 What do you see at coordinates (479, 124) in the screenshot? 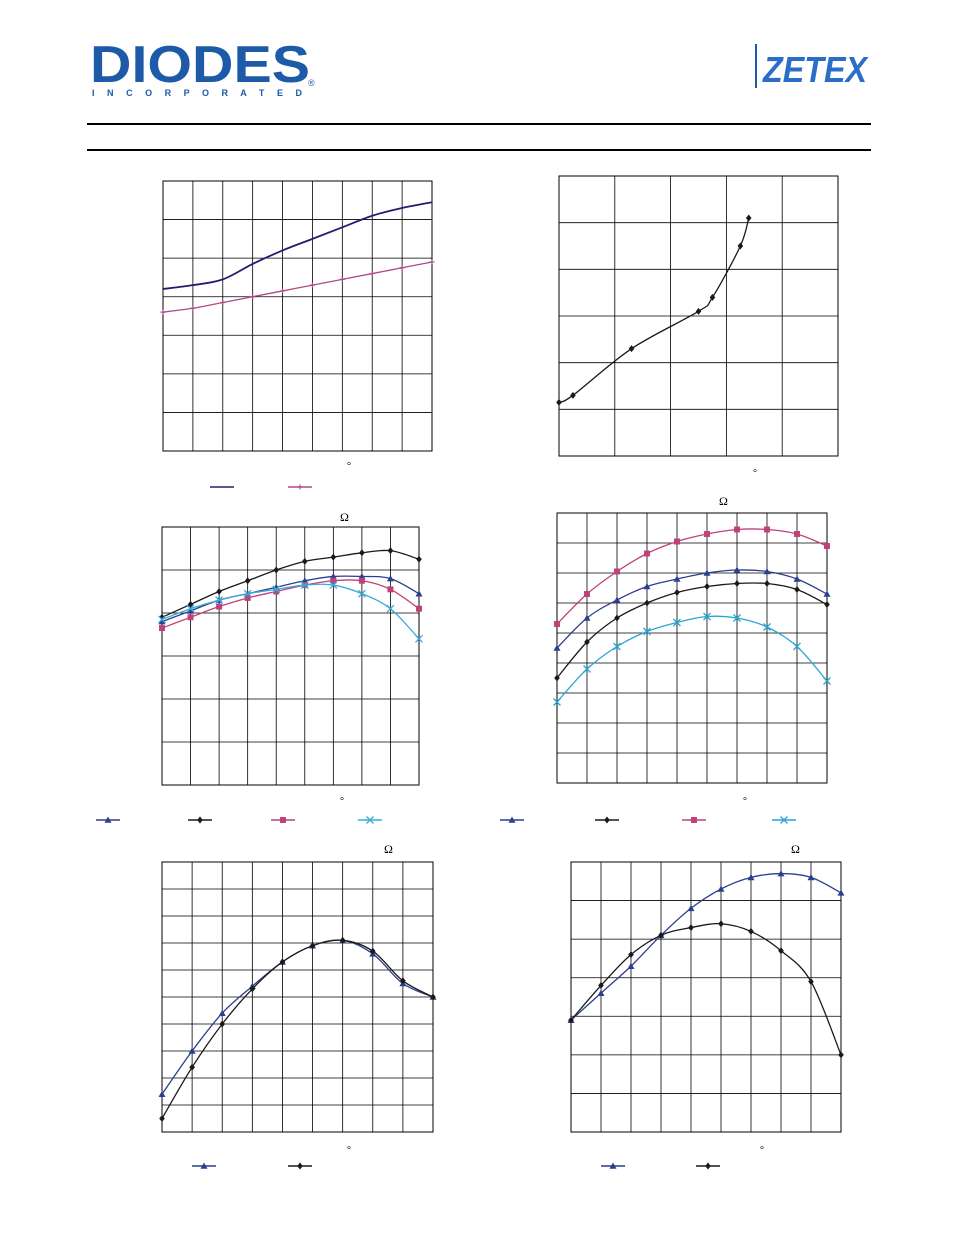
I see `header-rule-top` at bounding box center [479, 124].